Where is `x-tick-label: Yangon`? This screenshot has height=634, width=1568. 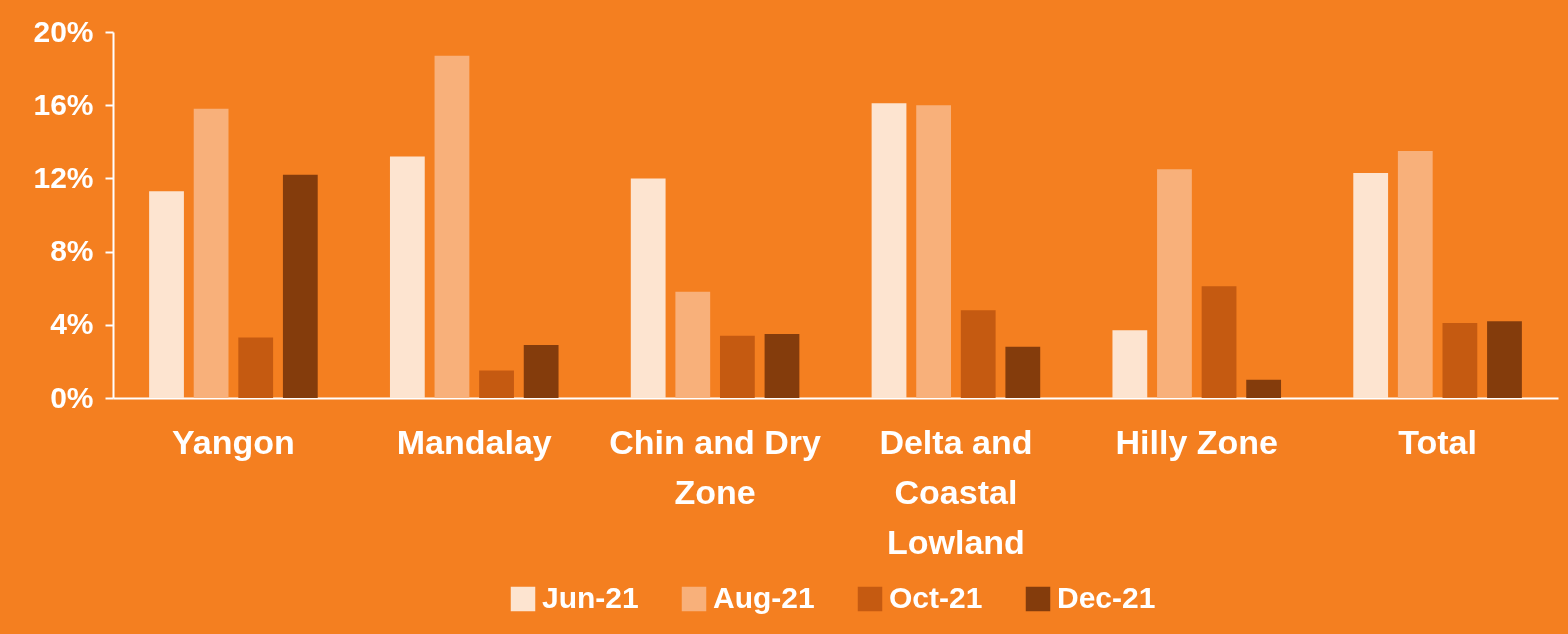
x-tick-label: Yangon is located at coordinates (233, 441).